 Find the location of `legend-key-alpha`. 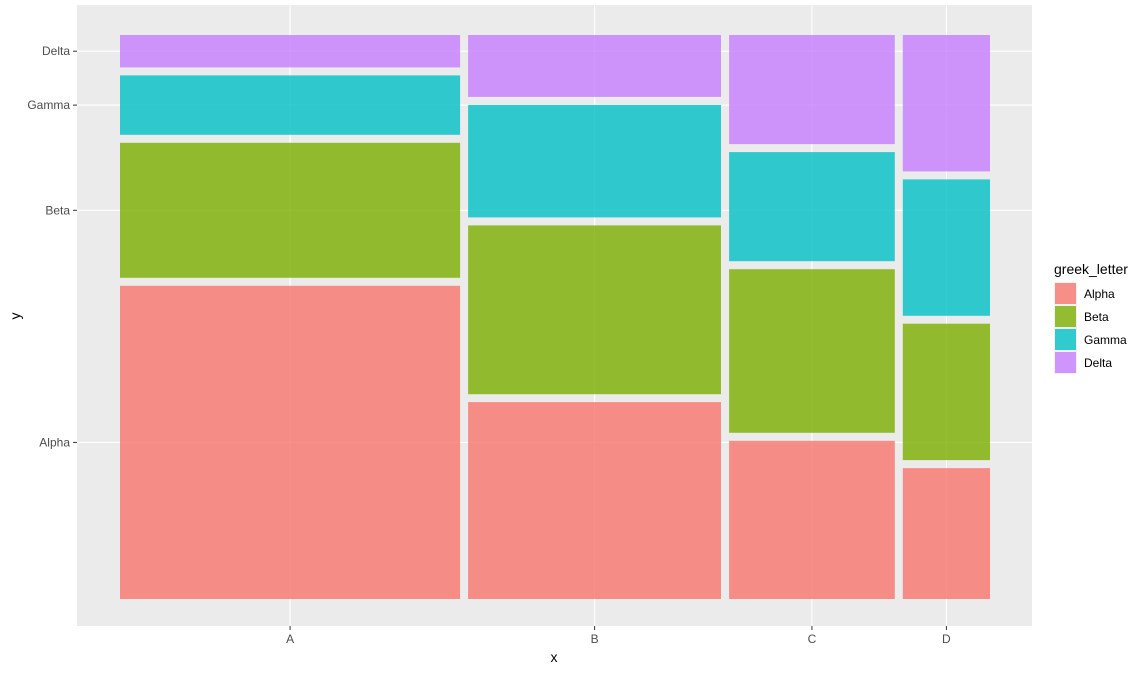

legend-key-alpha is located at coordinates (1065, 293).